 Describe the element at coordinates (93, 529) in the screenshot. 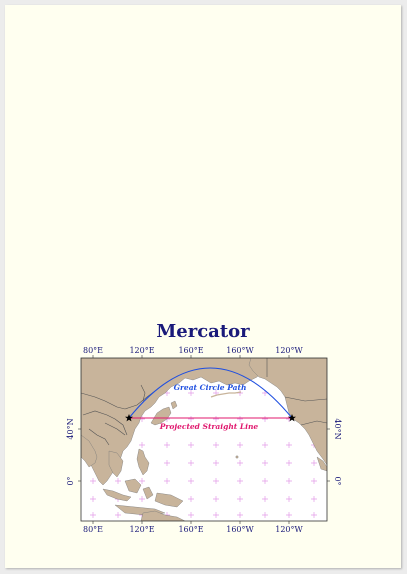

I see `bottom-tick-label: 80°E` at that location.